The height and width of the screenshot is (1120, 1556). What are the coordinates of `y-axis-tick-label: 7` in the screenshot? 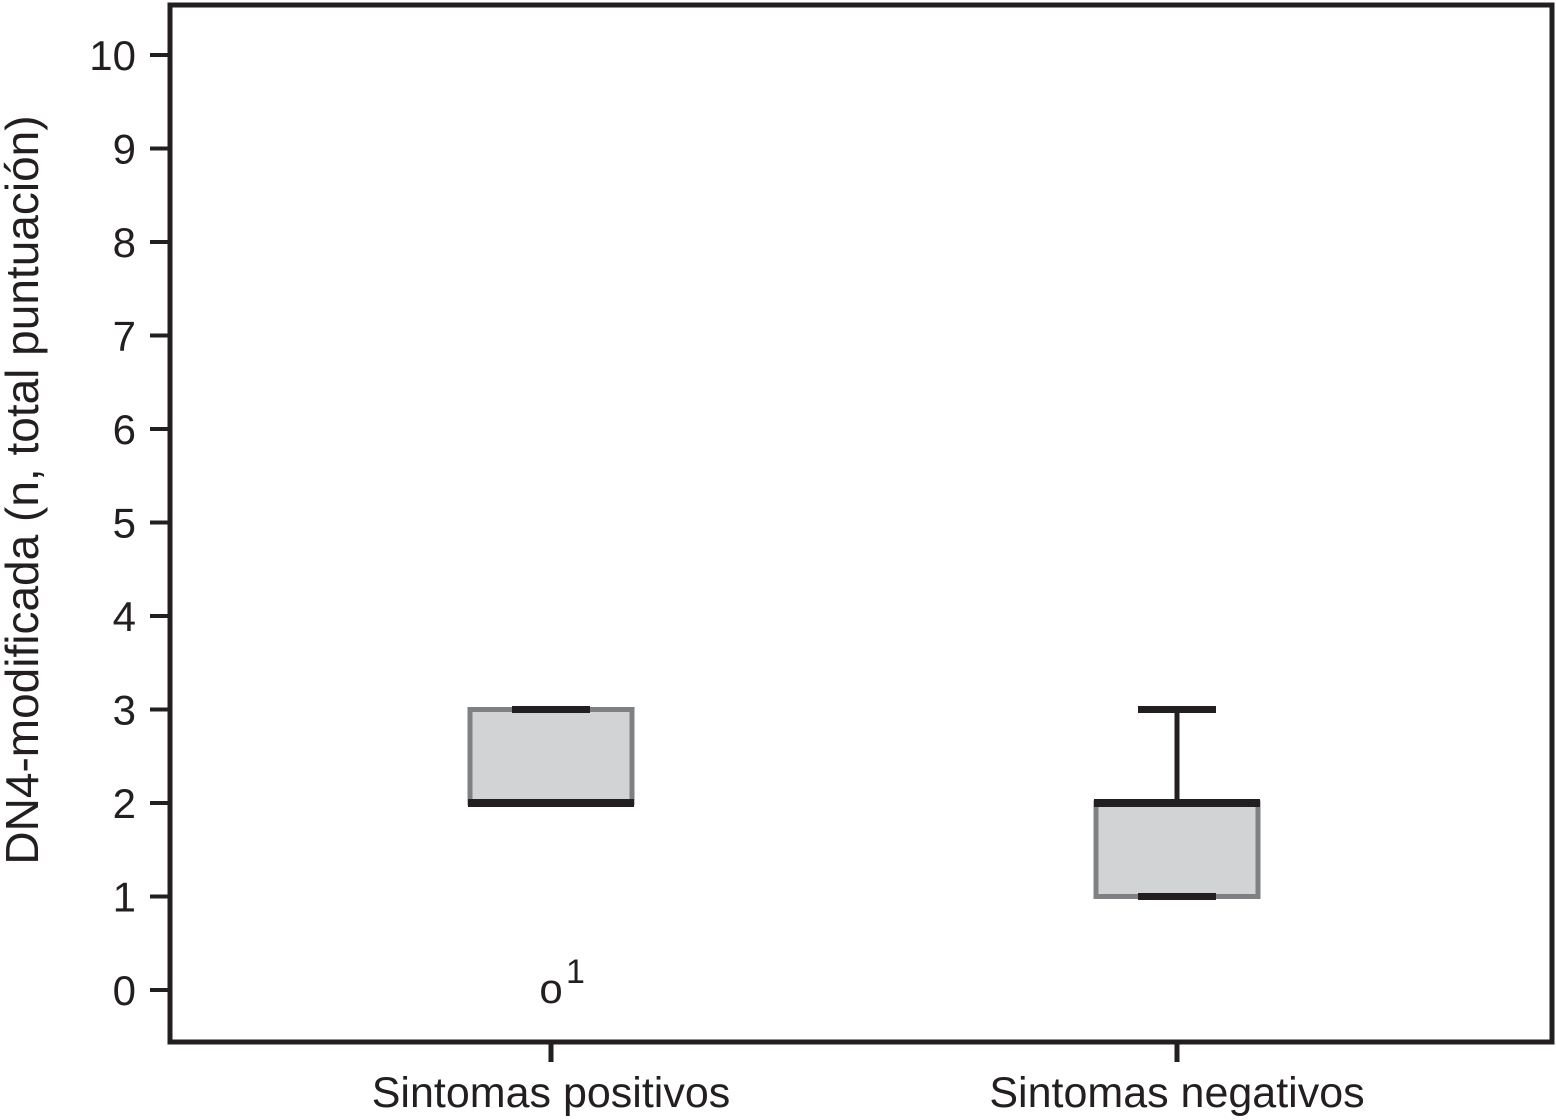 It's located at (124, 336).